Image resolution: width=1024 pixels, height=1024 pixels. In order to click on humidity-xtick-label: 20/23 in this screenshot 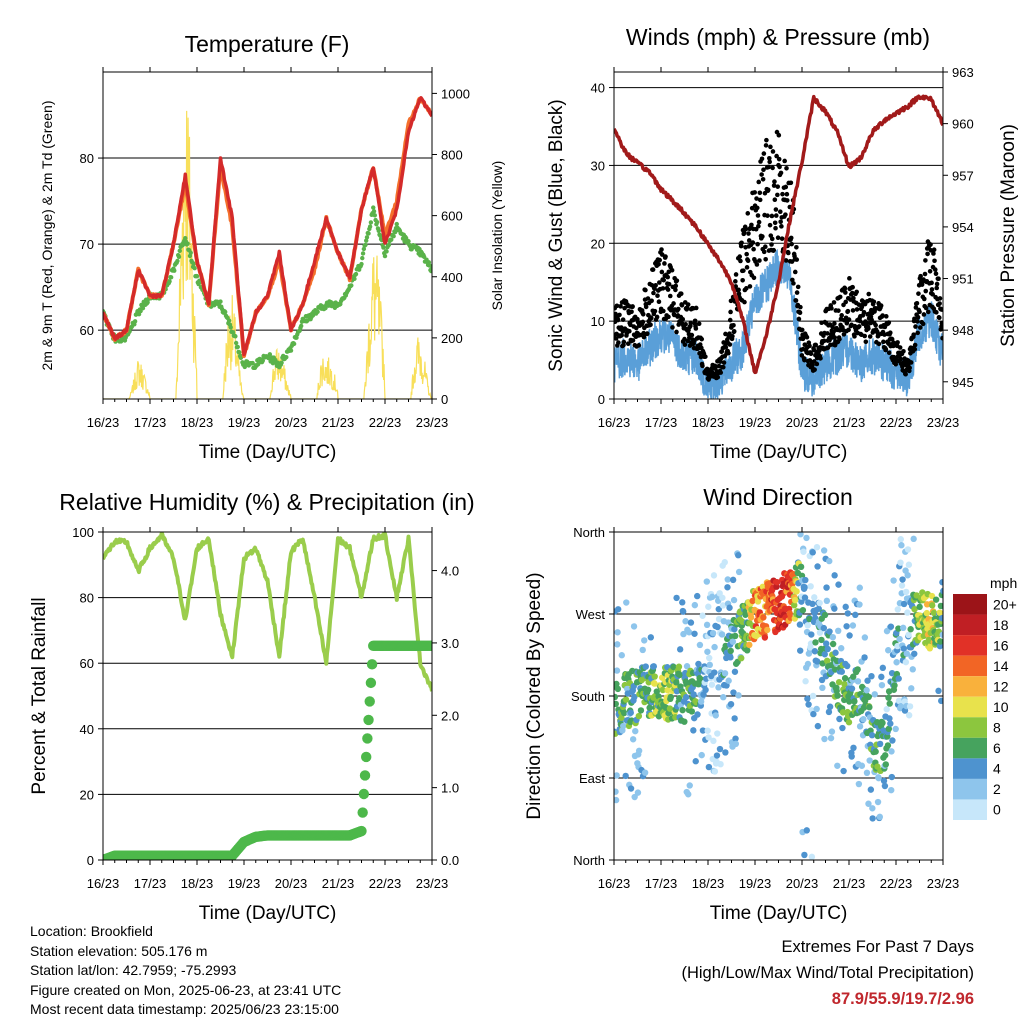, I will do `click(291, 883)`.